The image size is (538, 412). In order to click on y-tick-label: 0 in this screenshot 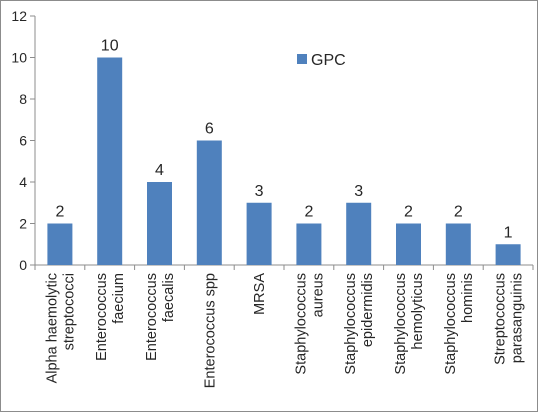, I will do `click(23, 265)`.